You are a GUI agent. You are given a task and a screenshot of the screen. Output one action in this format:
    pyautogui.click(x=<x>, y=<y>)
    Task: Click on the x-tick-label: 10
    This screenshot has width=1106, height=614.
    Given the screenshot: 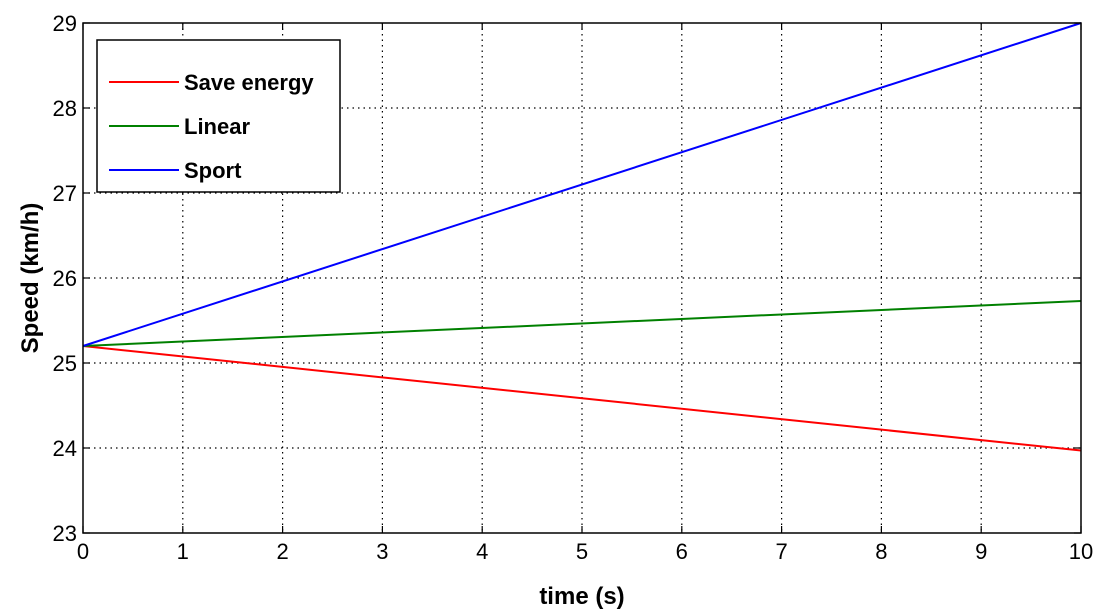 What is the action you would take?
    pyautogui.click(x=1081, y=551)
    